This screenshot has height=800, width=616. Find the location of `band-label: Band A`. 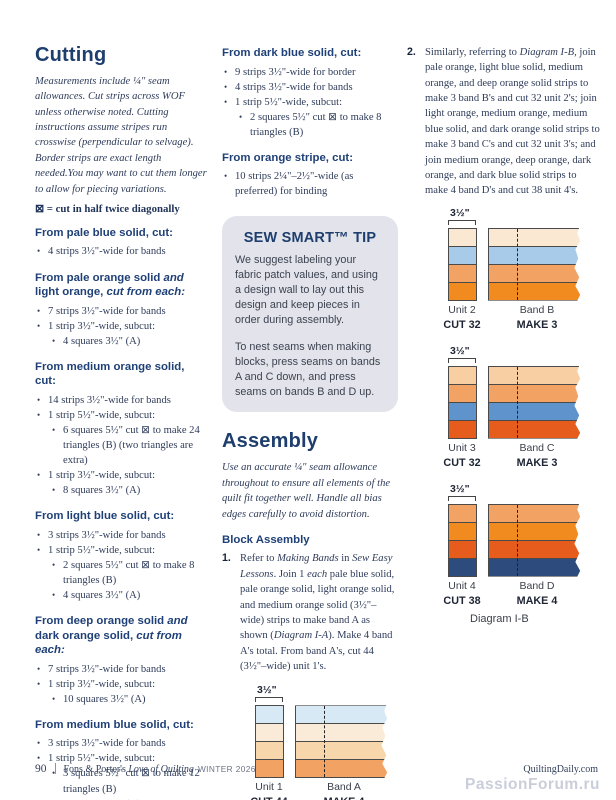

band-label: Band A is located at coordinates (344, 787).